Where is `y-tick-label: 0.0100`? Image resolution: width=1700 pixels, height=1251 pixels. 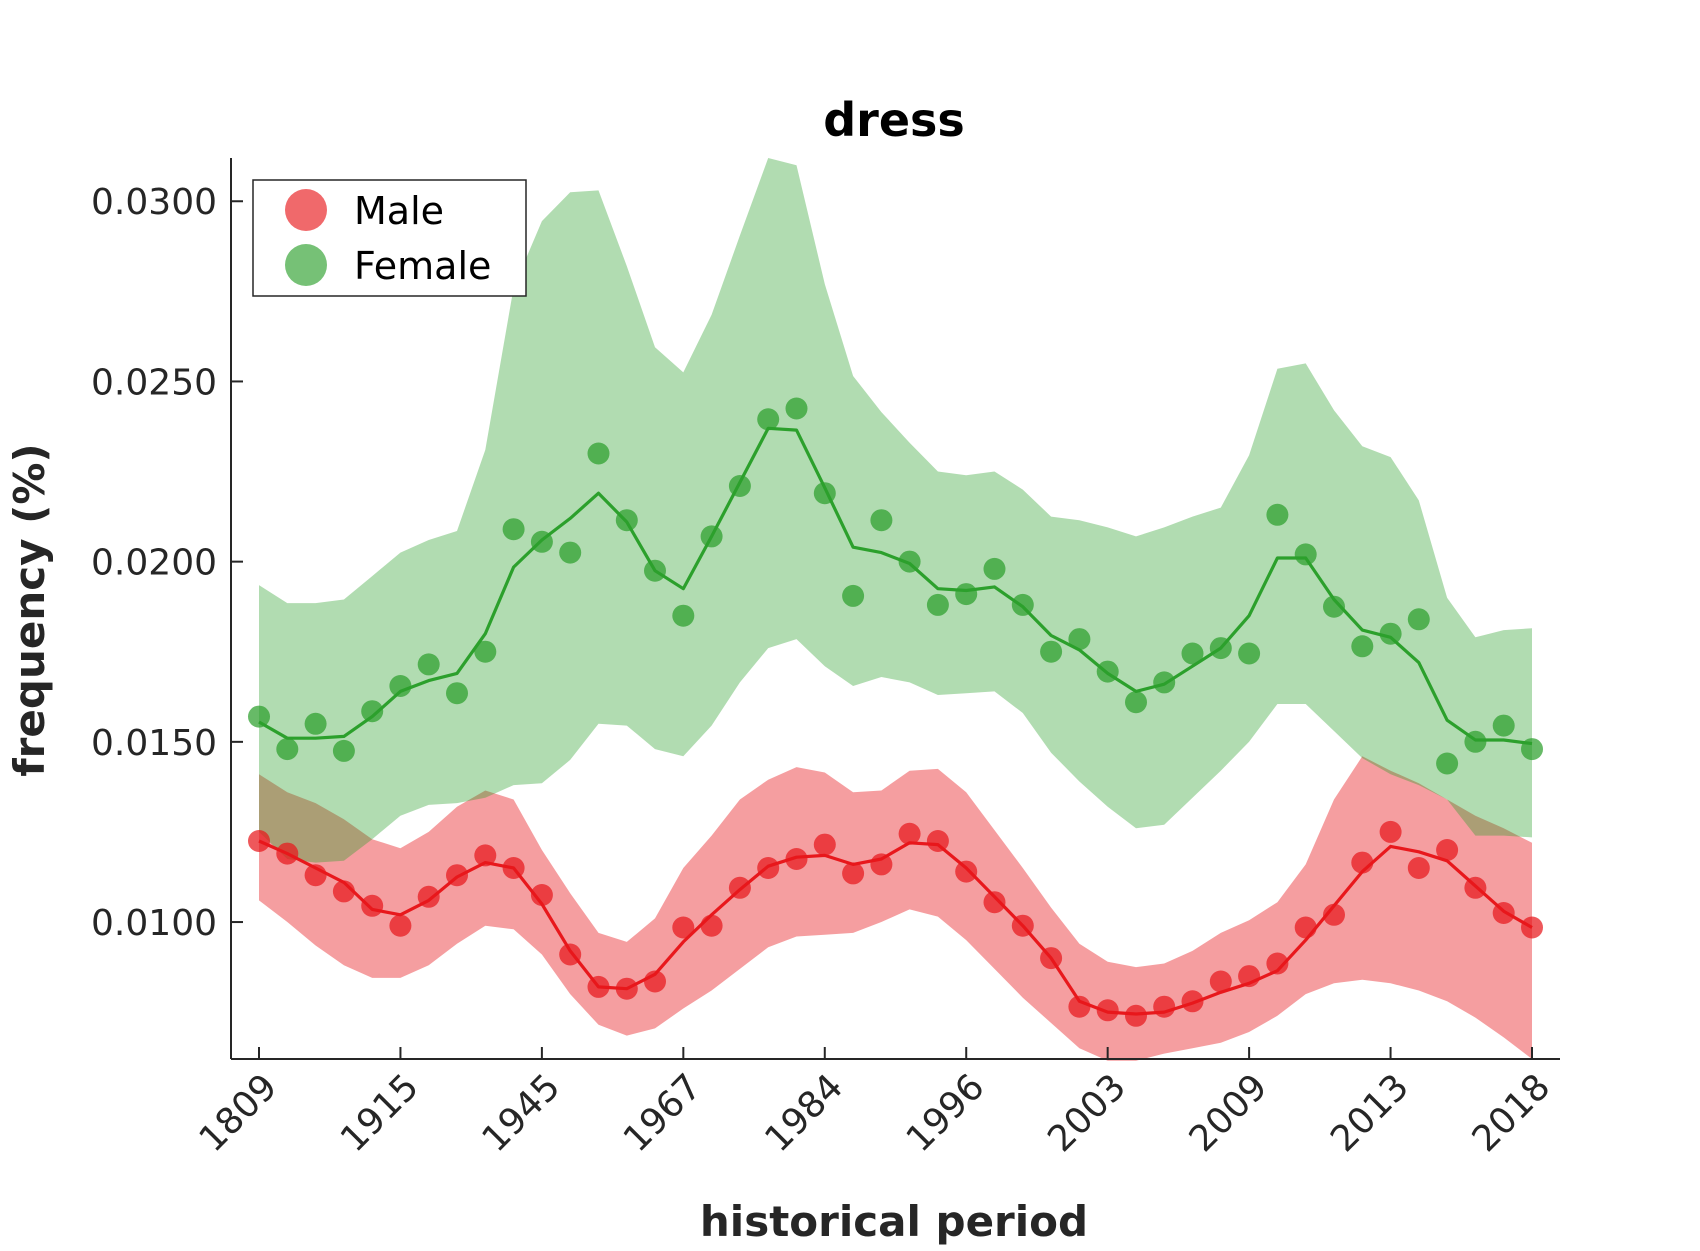
y-tick-label: 0.0100 is located at coordinates (154, 923).